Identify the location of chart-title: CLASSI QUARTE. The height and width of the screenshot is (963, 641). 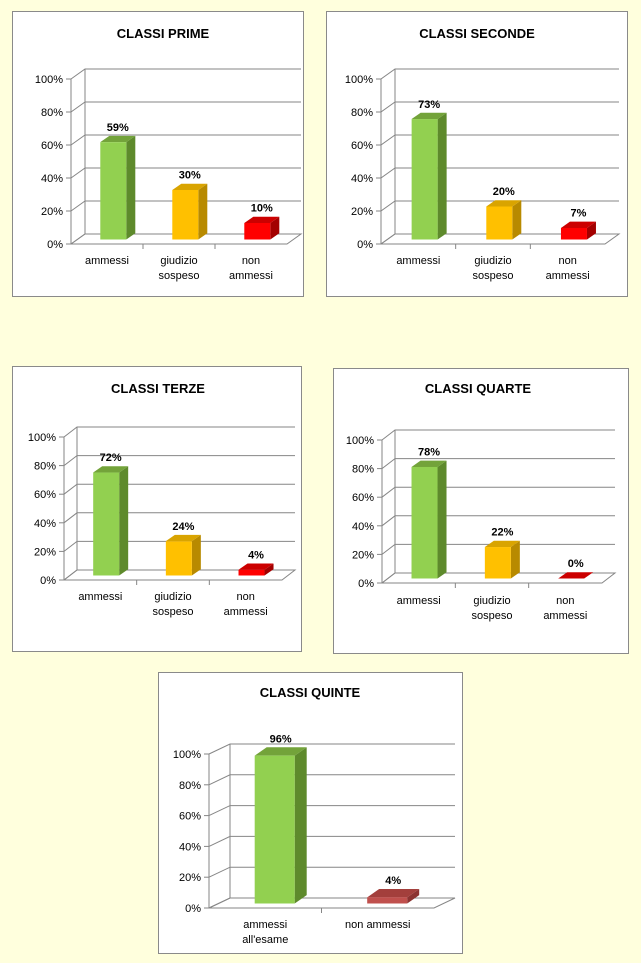
(478, 388).